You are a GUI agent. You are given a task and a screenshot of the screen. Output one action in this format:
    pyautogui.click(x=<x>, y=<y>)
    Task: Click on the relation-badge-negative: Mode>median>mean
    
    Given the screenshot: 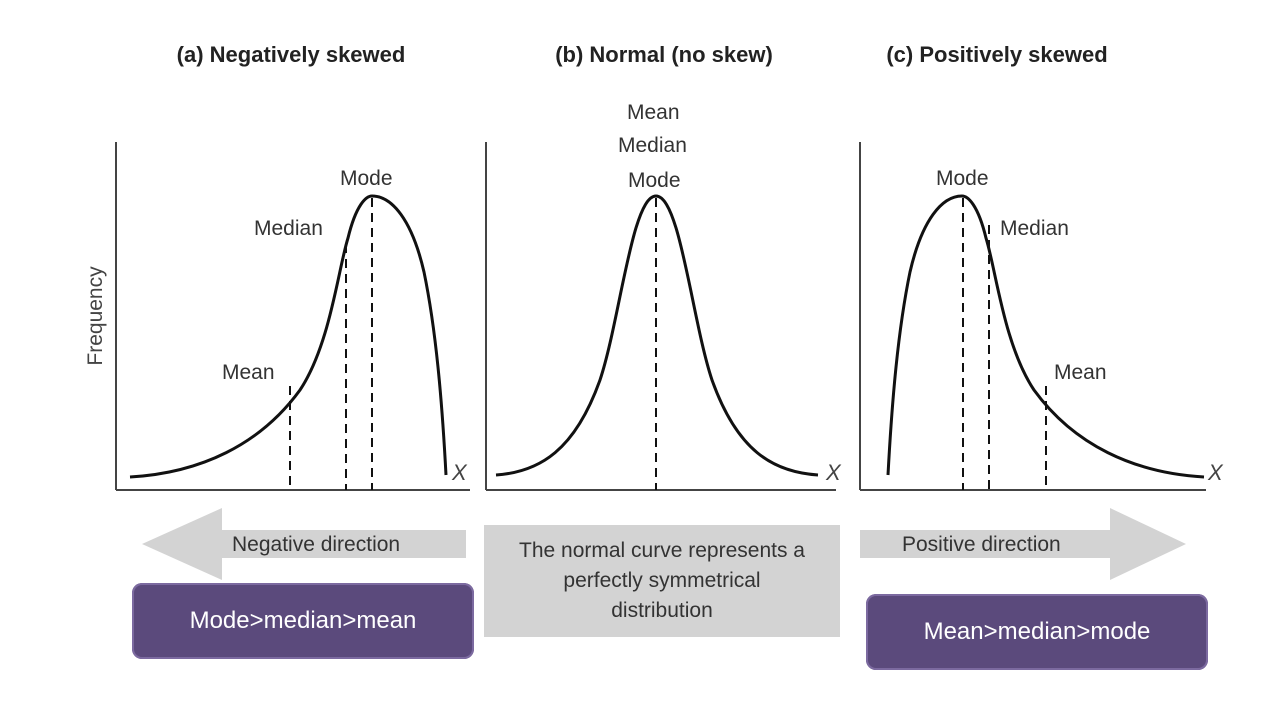 What is the action you would take?
    pyautogui.click(x=303, y=621)
    